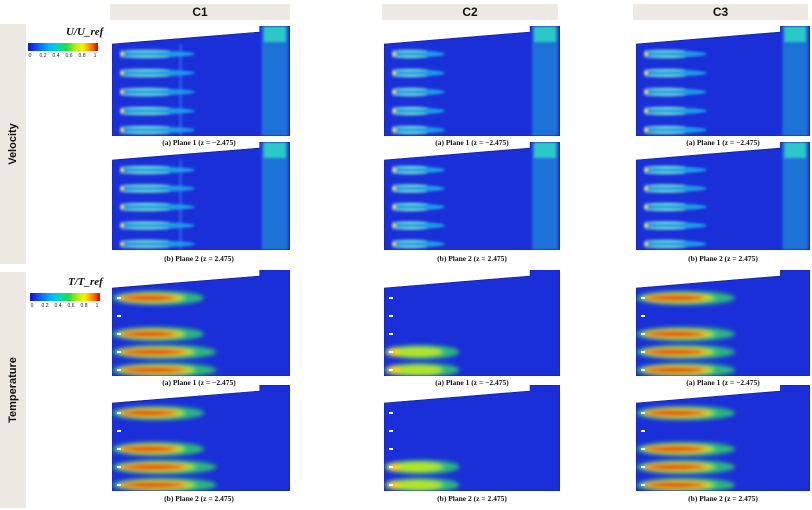 The image size is (812, 510). What do you see at coordinates (470, 12) in the screenshot?
I see `column-header-c2: C2` at bounding box center [470, 12].